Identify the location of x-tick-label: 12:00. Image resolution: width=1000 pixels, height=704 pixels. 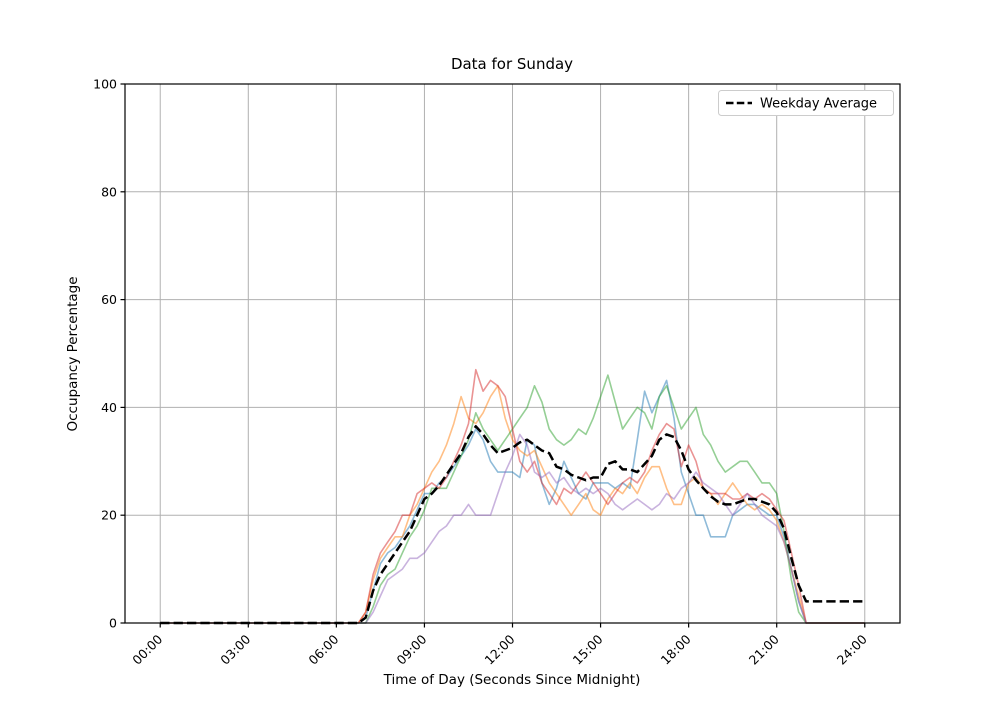
(500, 649).